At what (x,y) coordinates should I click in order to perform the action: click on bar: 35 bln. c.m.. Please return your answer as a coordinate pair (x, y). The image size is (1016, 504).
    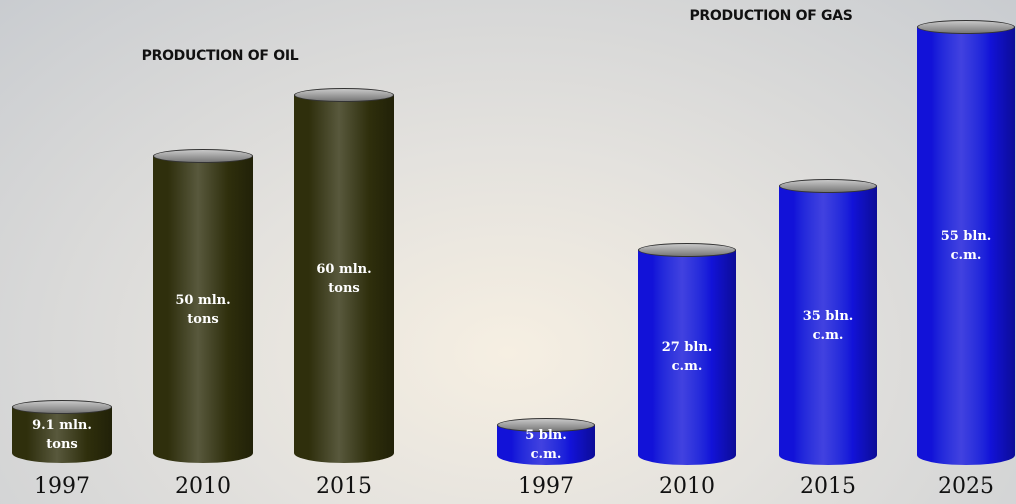
    Looking at the image, I should click on (828, 322).